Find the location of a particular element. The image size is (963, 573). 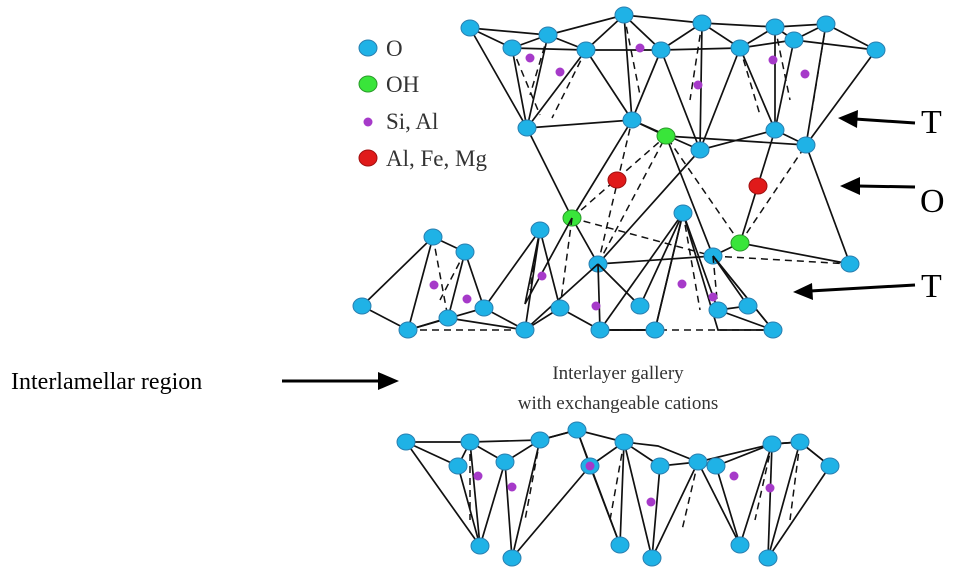

oxygen-swatch-icon is located at coordinates (368, 48).